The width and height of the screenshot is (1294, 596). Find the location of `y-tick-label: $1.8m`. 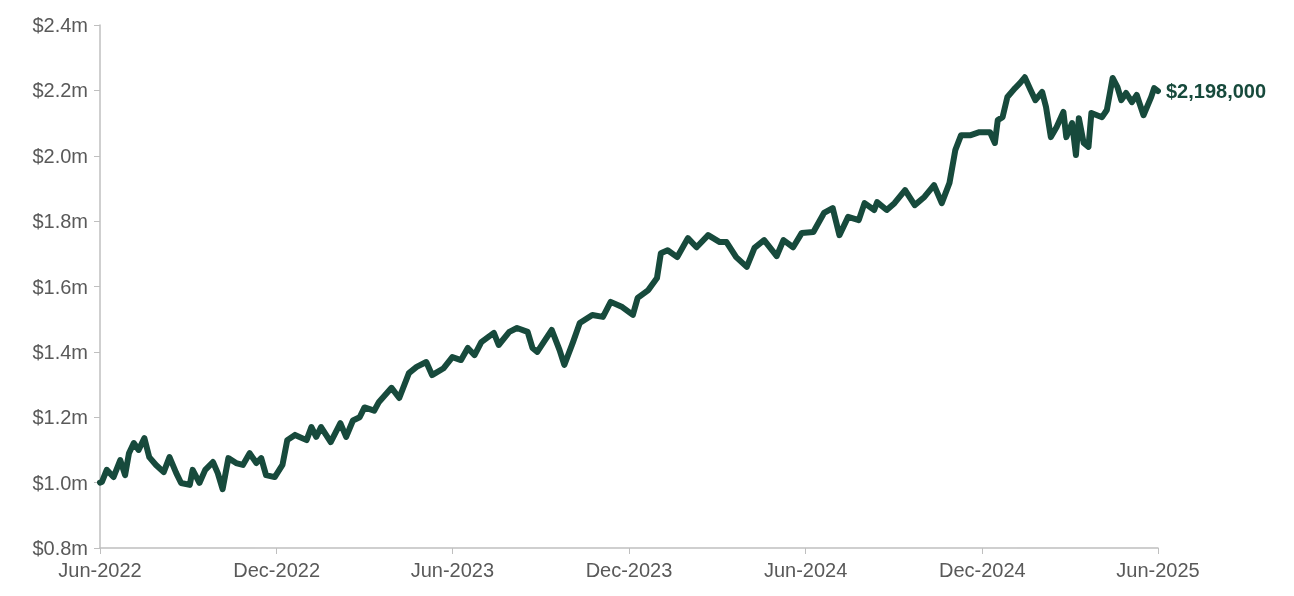

y-tick-label: $1.8m is located at coordinates (60, 221).